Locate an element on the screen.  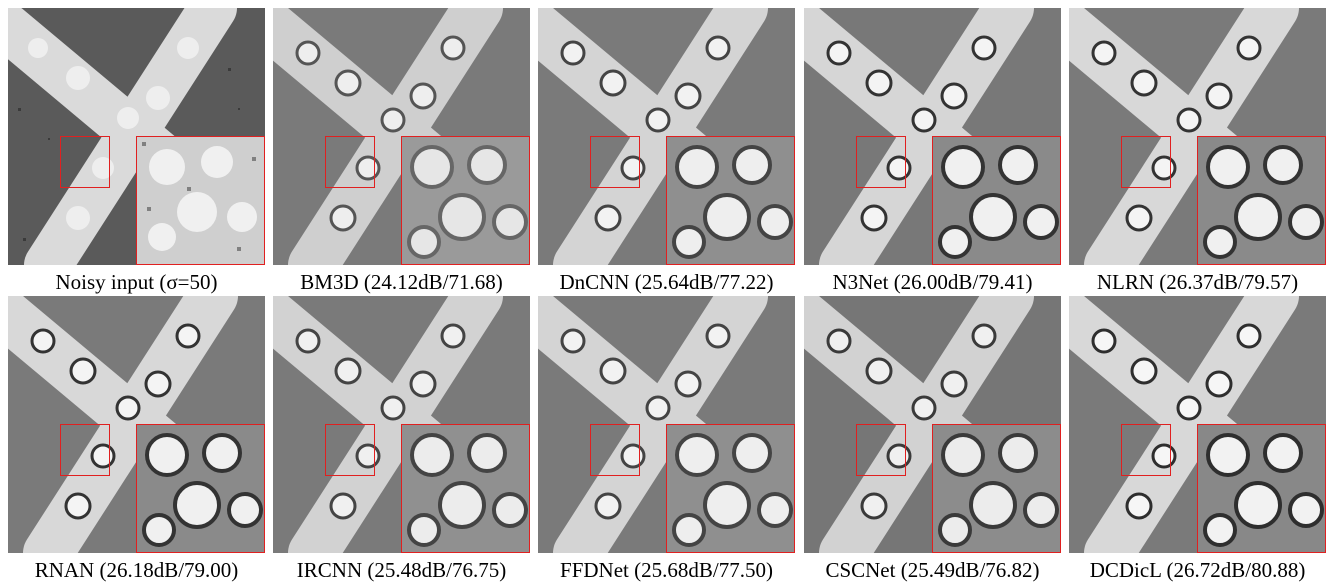
panel-caption: NLRN (26.37dB/79.57) is located at coordinates (1197, 282).